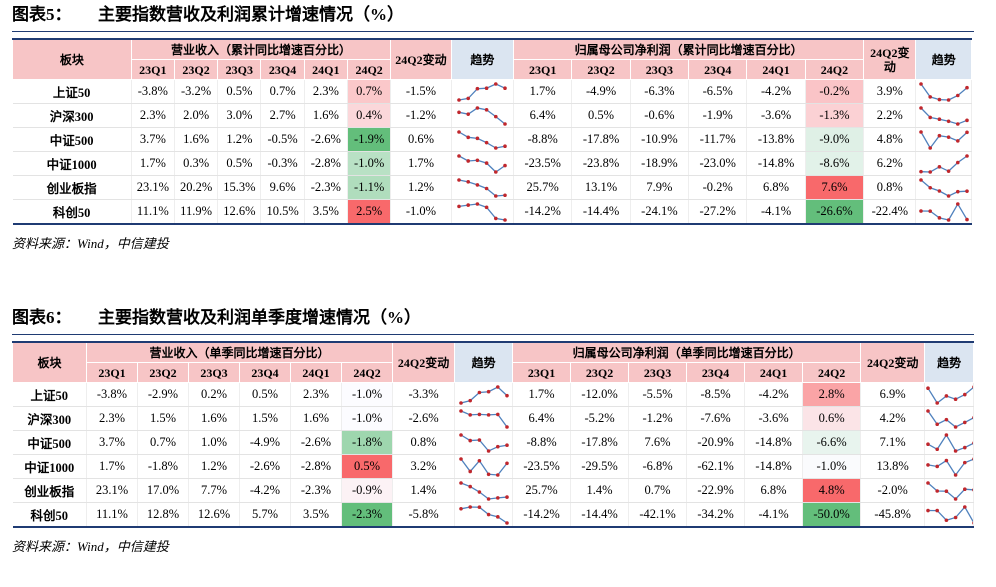 The image size is (996, 587). What do you see at coordinates (265, 490) in the screenshot?
I see `cell: -4.2%` at bounding box center [265, 490].